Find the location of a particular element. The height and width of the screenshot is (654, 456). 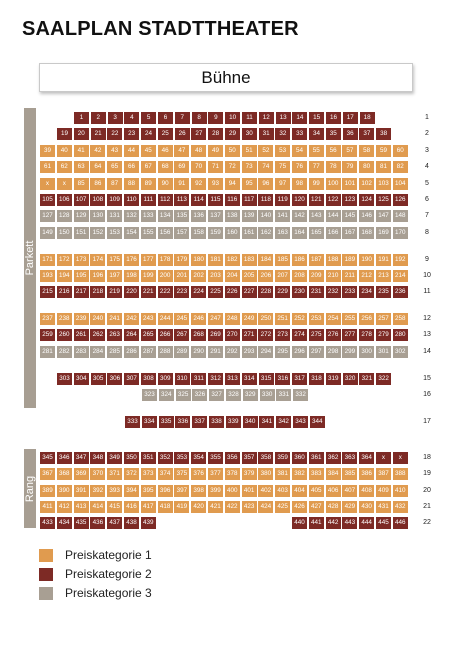

seat: 281 is located at coordinates (47, 352).